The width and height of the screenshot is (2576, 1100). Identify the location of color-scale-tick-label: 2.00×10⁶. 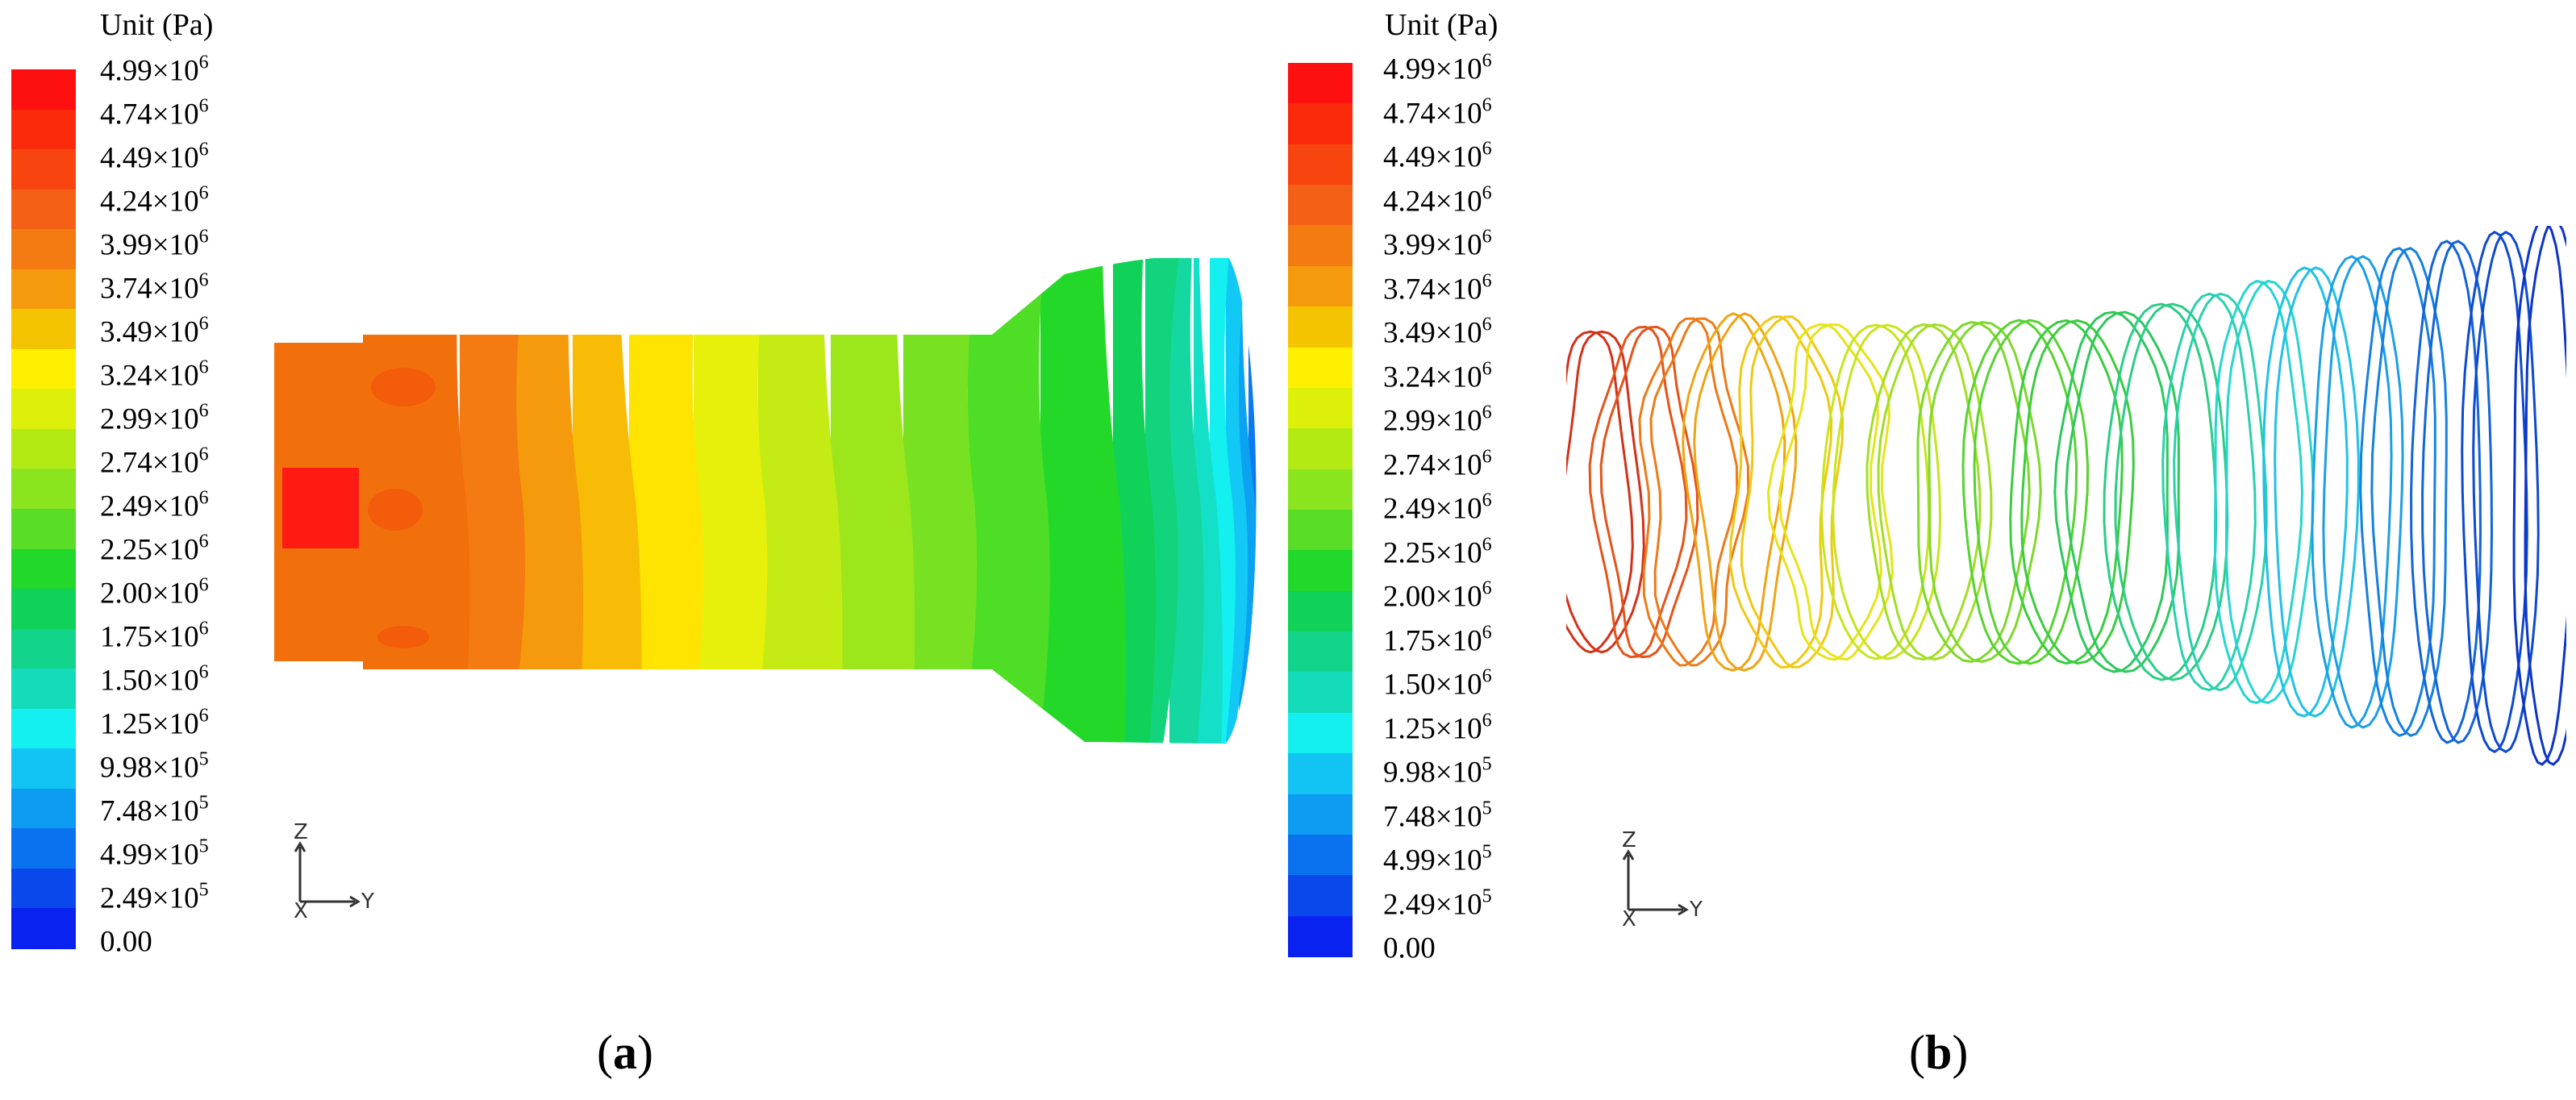
(1437, 595).